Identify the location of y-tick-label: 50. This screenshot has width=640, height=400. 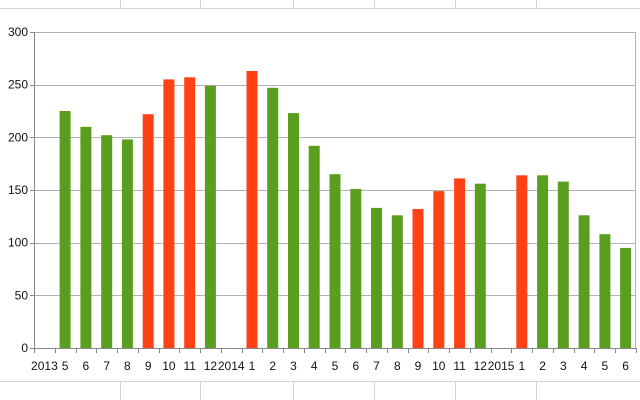
(22, 295).